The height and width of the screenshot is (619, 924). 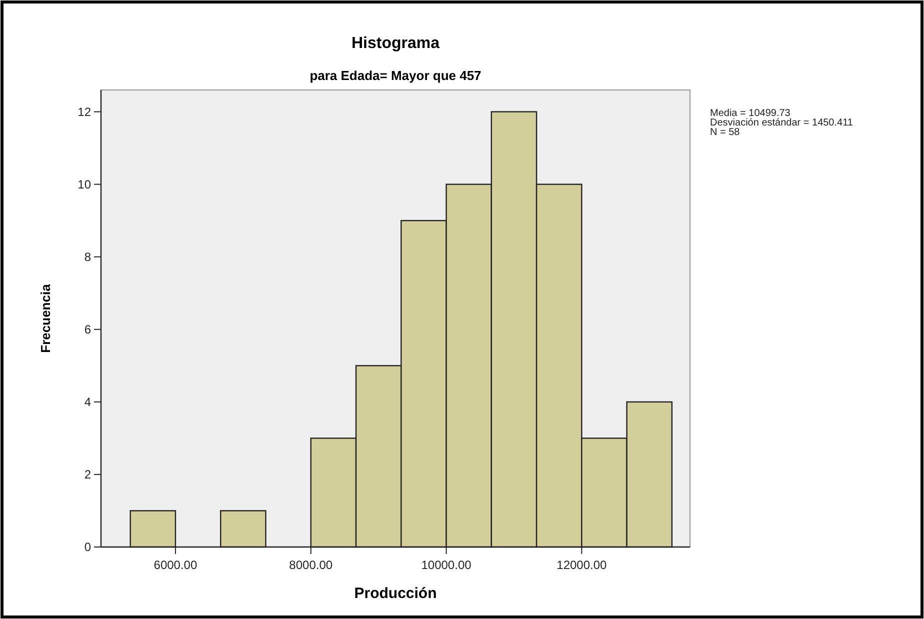 What do you see at coordinates (311, 565) in the screenshot?
I see `x-tick-label: 8000.00` at bounding box center [311, 565].